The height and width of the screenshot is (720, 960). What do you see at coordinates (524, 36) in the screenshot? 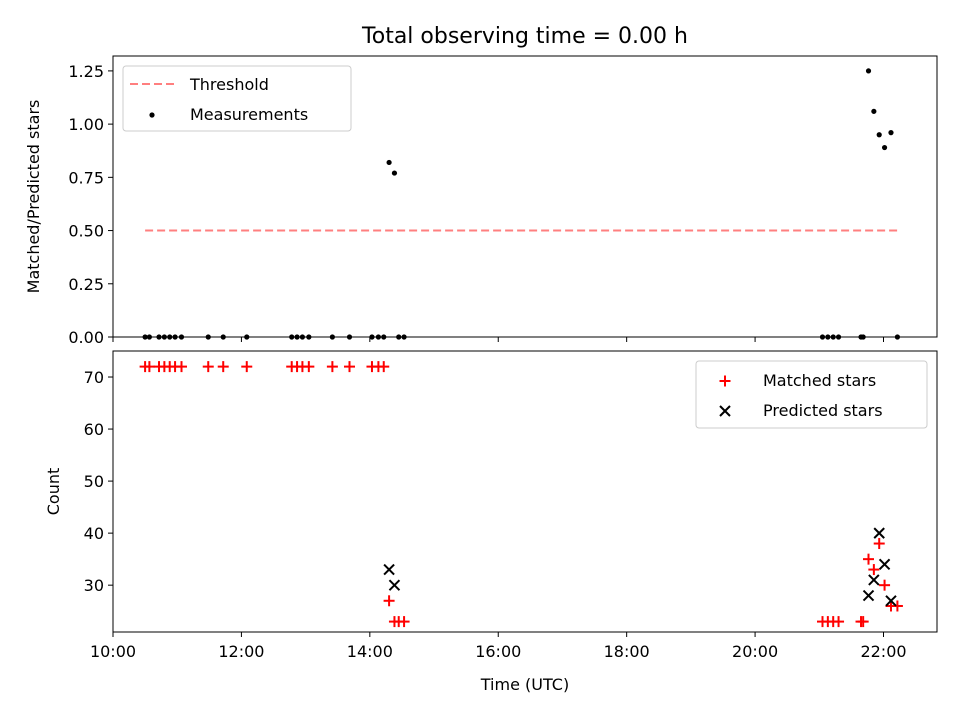
I see `chart-title: Total observing time = 0.00 h` at bounding box center [524, 36].